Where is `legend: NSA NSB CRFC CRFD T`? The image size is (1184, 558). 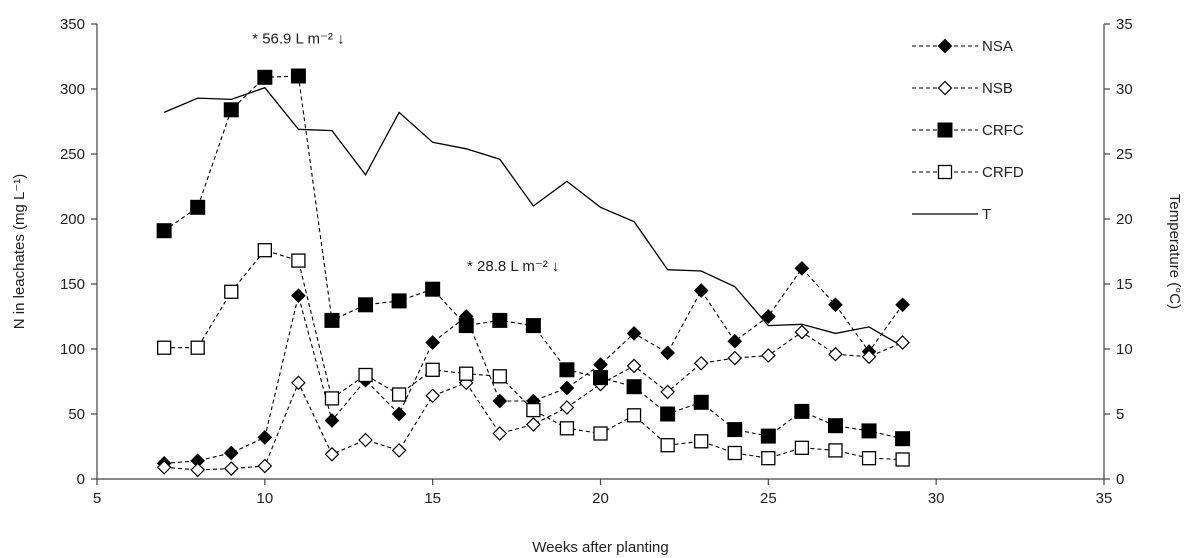 legend: NSA NSB CRFC CRFD T is located at coordinates (968, 130).